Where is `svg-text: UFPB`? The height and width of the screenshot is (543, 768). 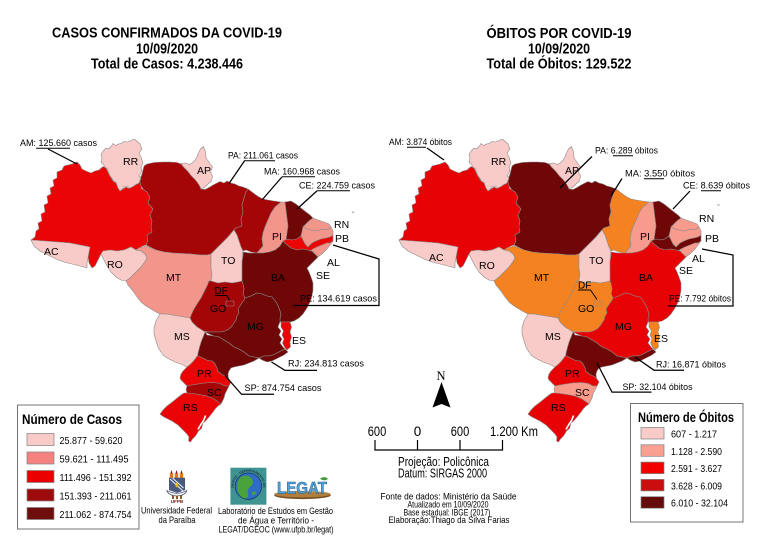
svg-text: UFPB is located at coordinates (177, 501).